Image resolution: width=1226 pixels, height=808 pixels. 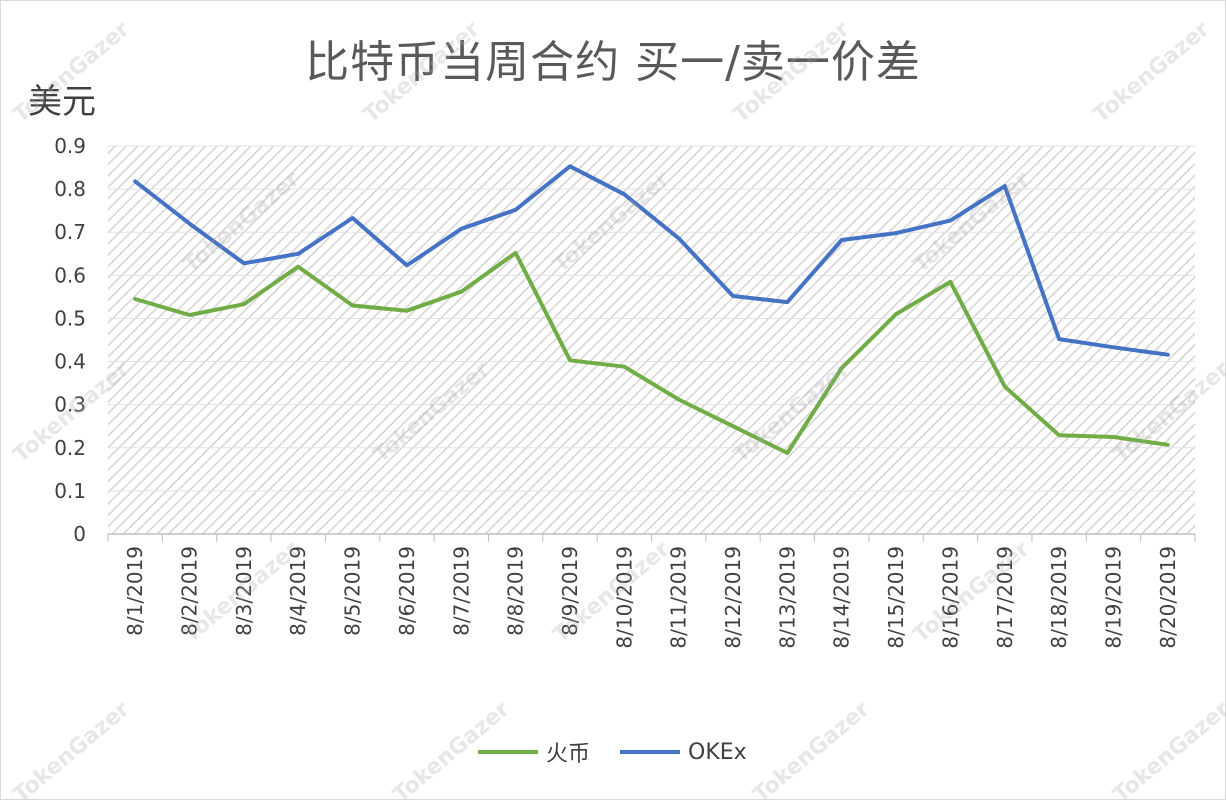 I want to click on x-tick-label: 8/7/2019, so click(x=461, y=591).